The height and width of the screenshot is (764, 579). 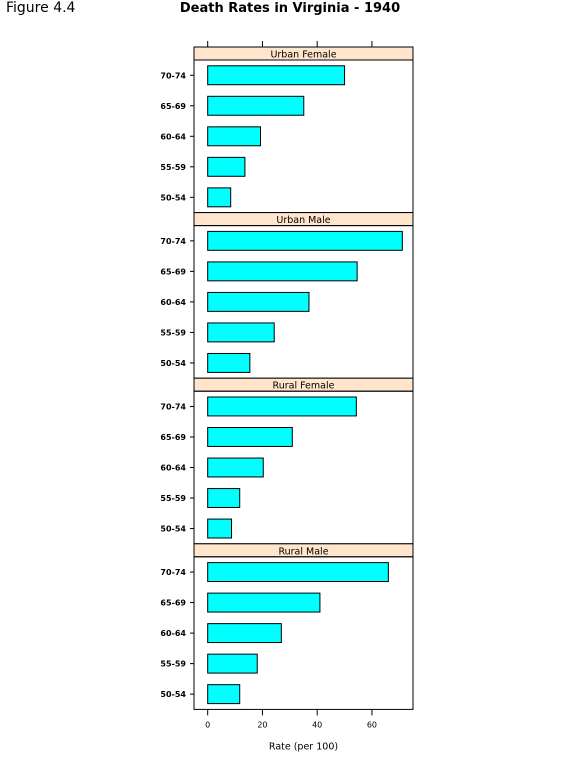 I want to click on chart-title: Death Rates in Virginia - 1940, so click(x=290, y=8).